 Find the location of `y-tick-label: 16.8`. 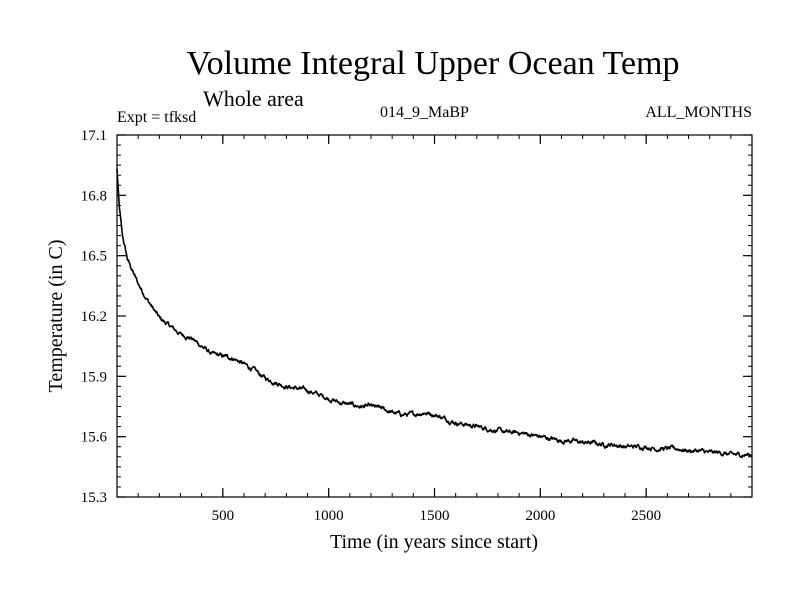

y-tick-label: 16.8 is located at coordinates (94, 196).